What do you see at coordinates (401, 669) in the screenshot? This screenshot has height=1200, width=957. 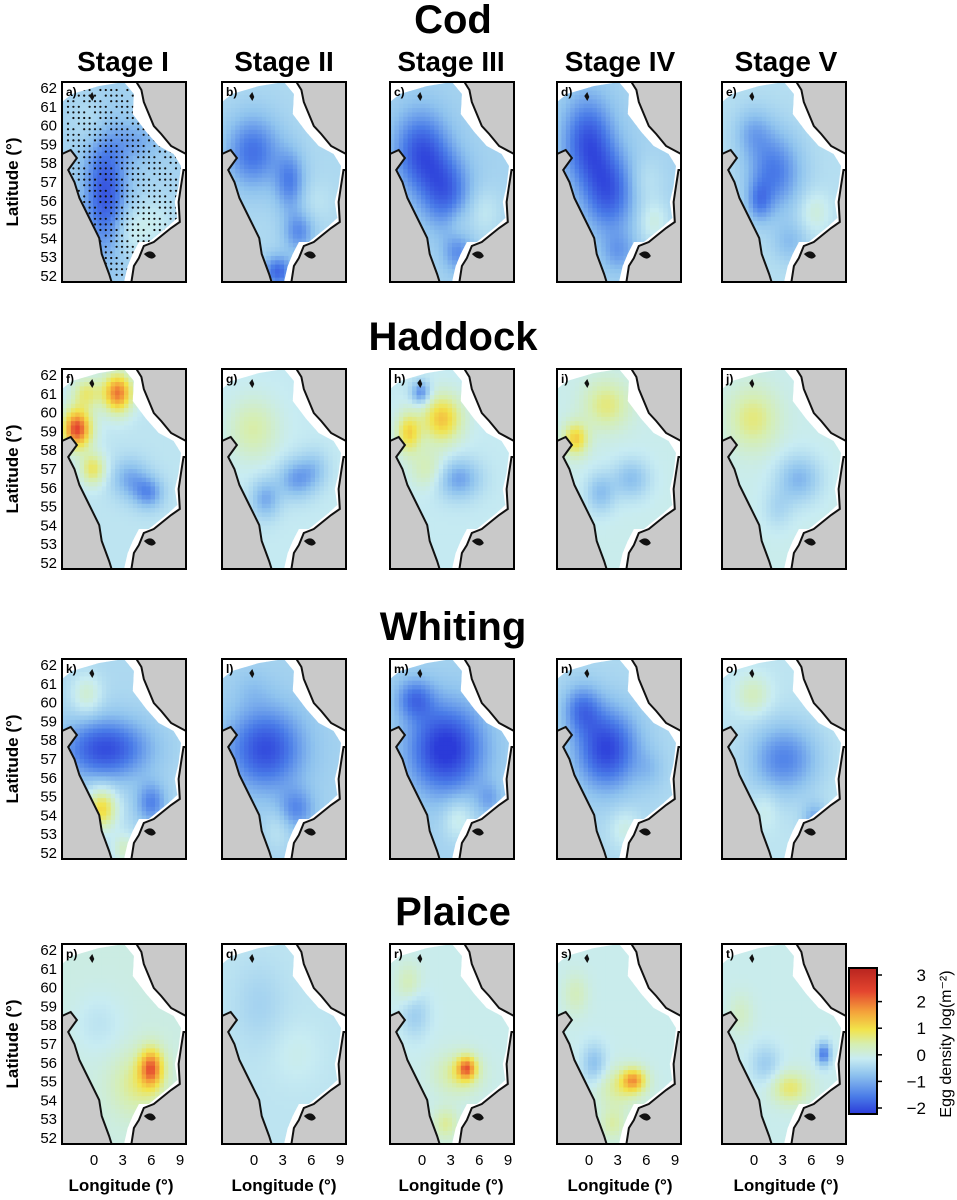 I see `panel-letter: m)` at bounding box center [401, 669].